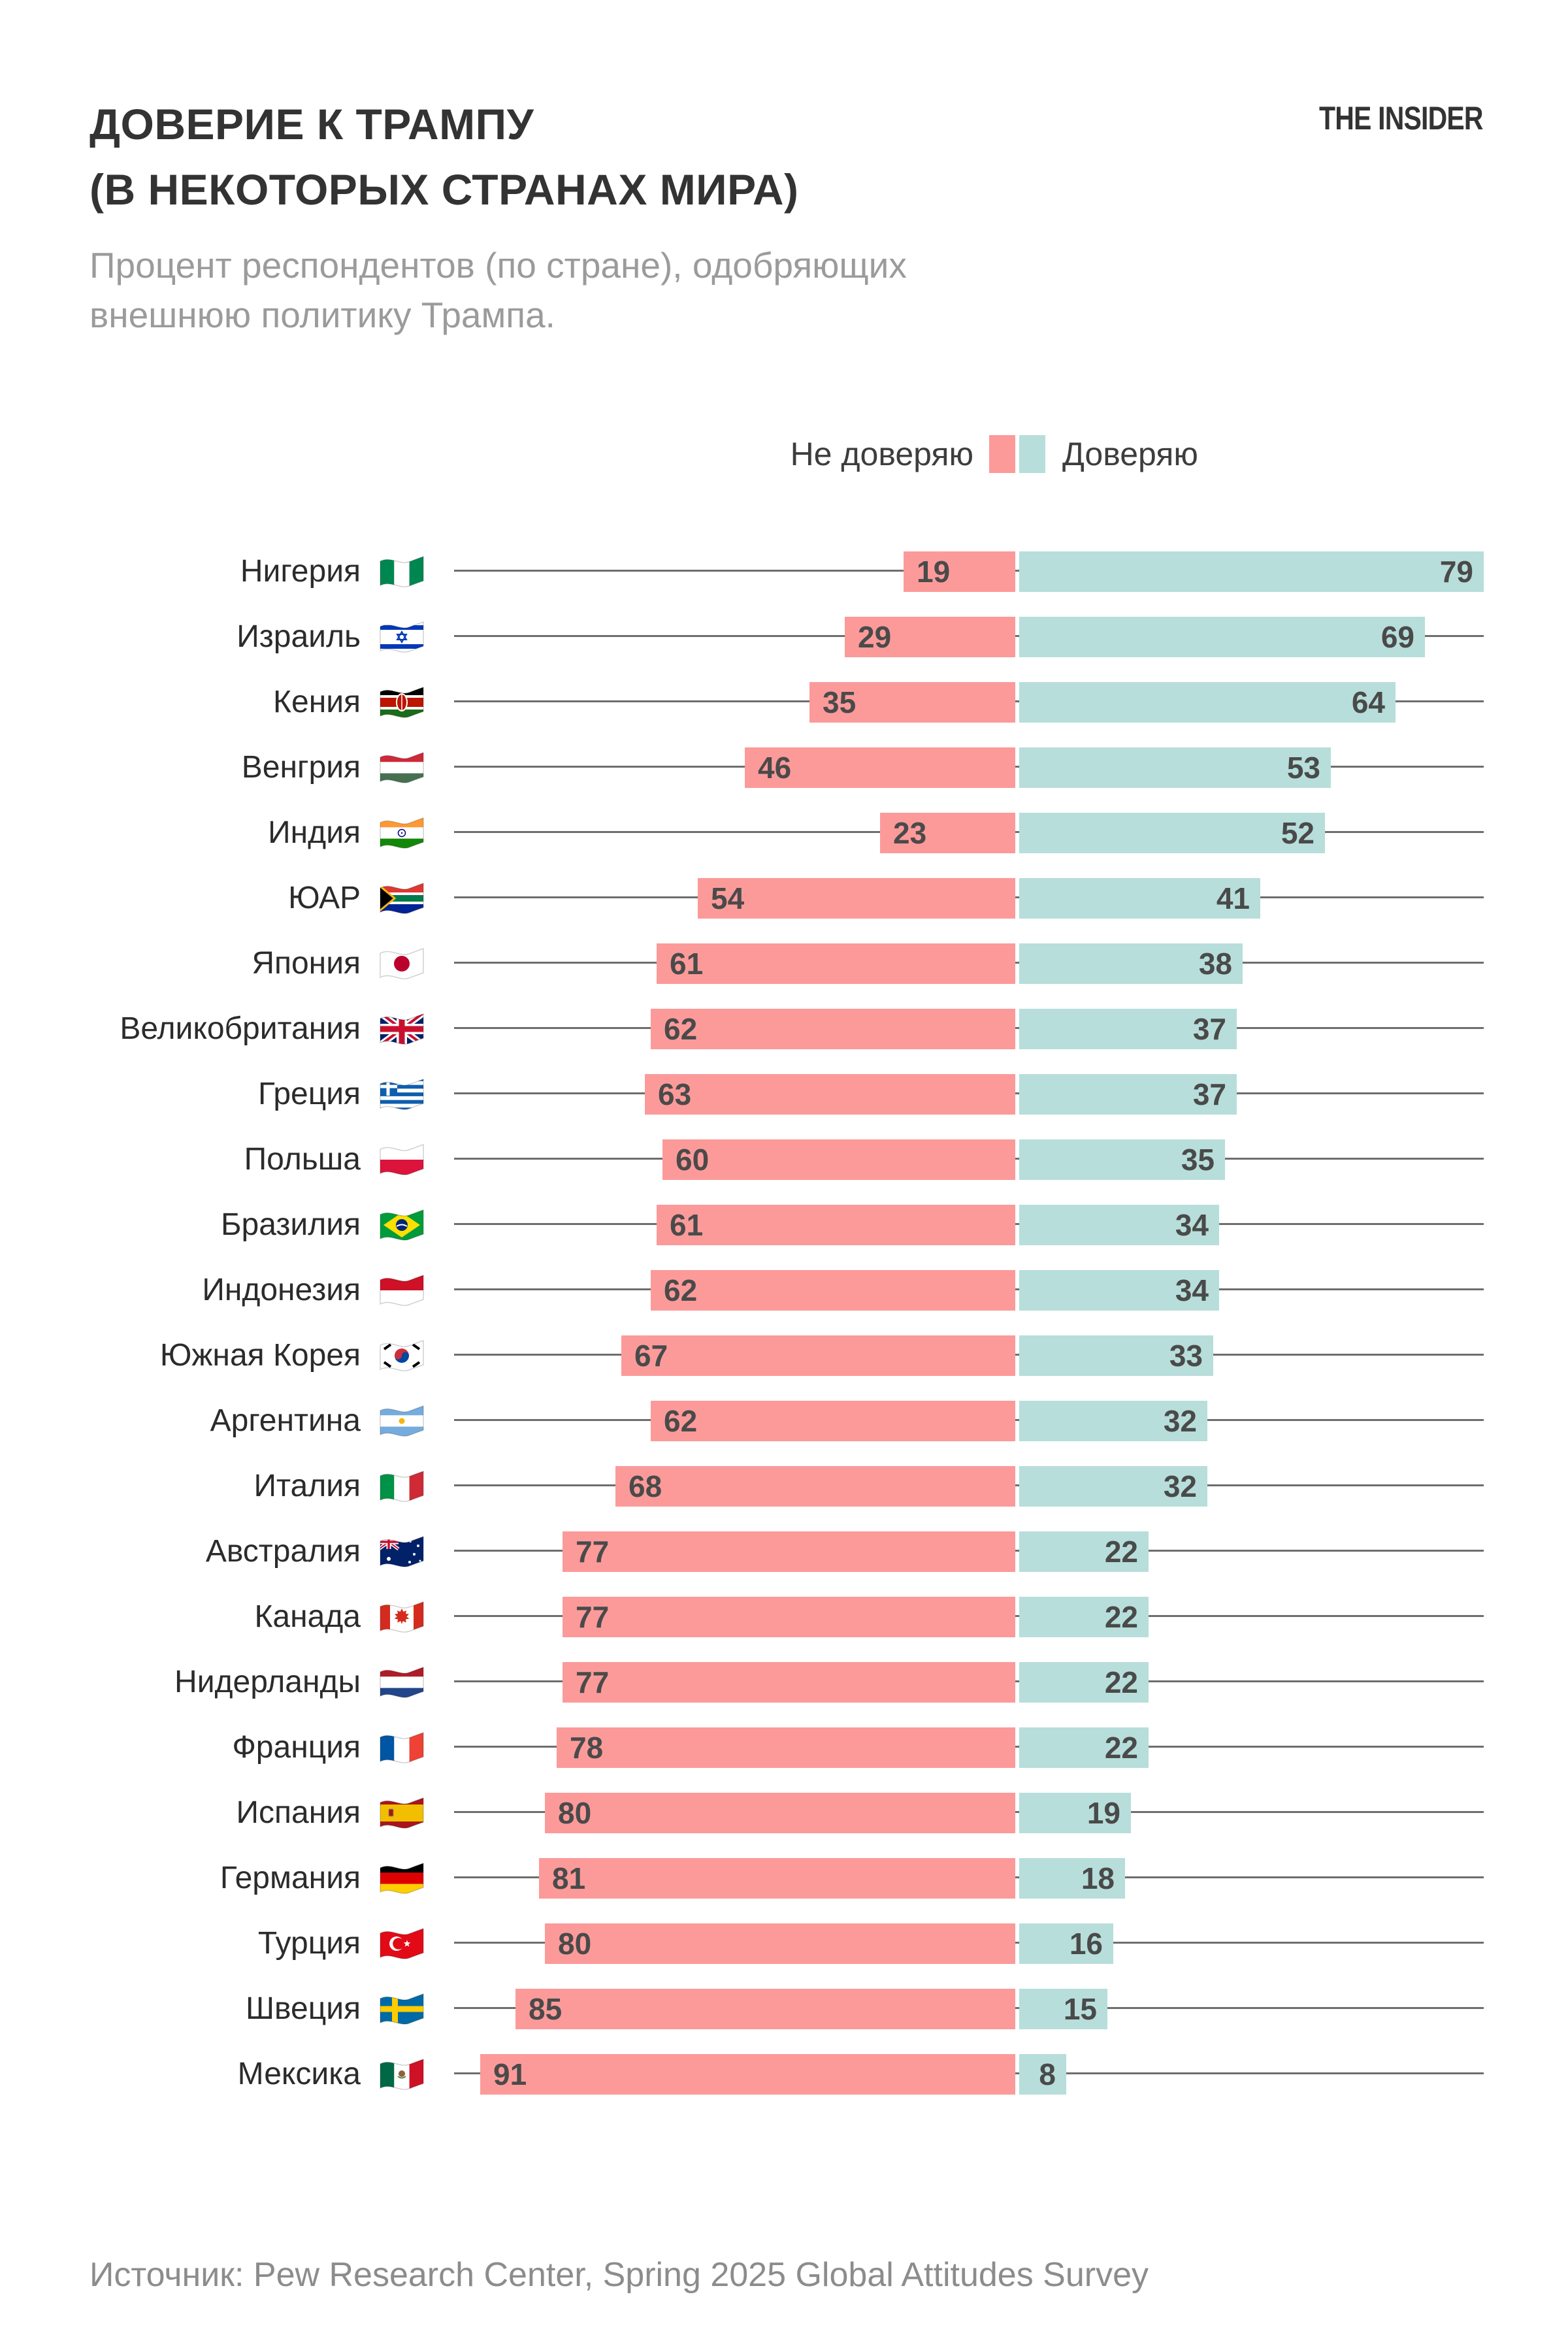 This screenshot has width=1568, height=2352. I want to click on legend-trust-swatch, so click(1032, 454).